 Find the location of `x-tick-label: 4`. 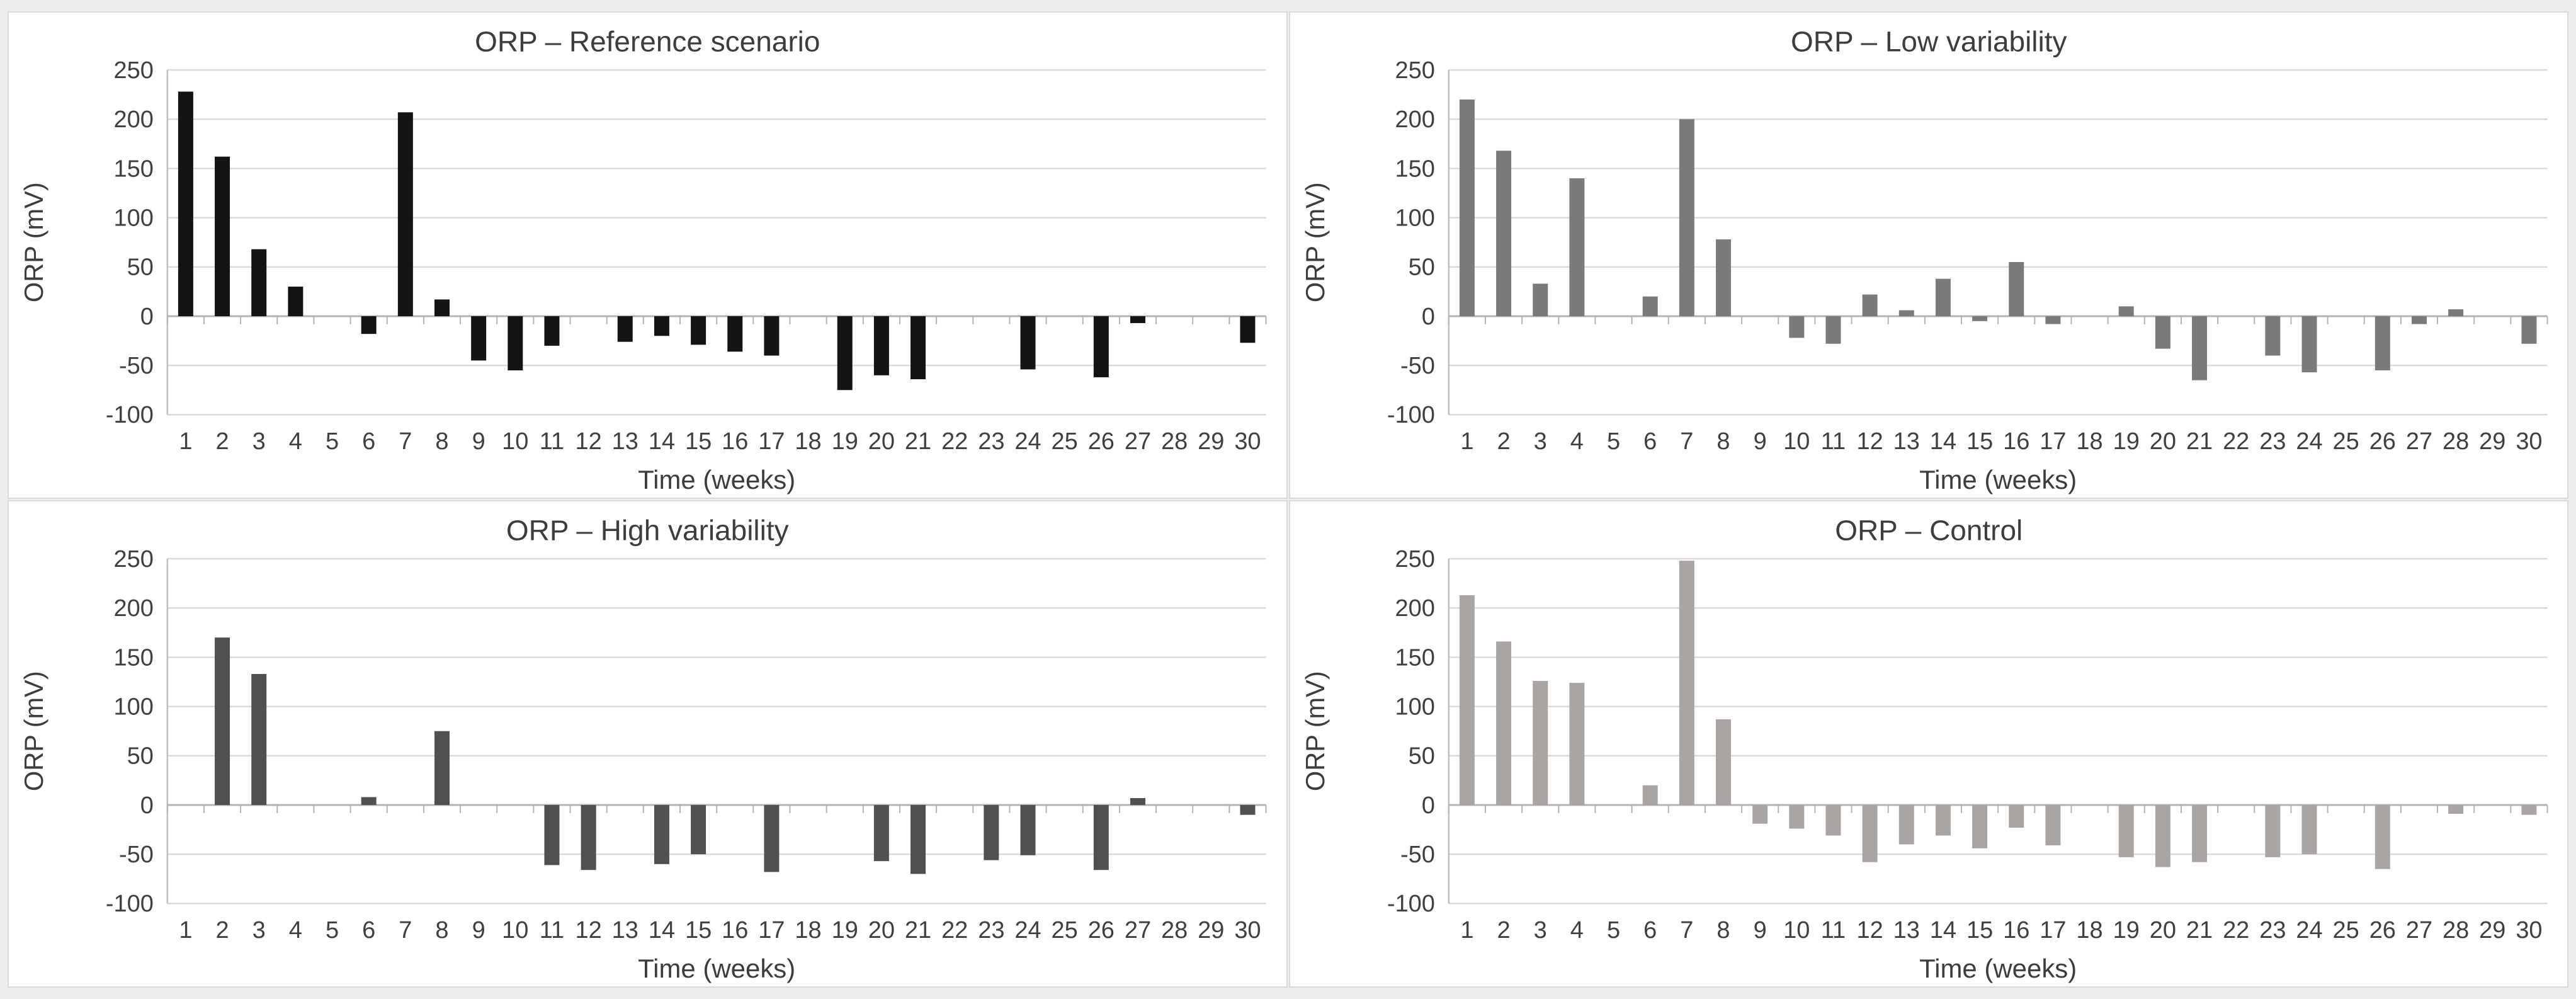

x-tick-label: 4 is located at coordinates (295, 930).